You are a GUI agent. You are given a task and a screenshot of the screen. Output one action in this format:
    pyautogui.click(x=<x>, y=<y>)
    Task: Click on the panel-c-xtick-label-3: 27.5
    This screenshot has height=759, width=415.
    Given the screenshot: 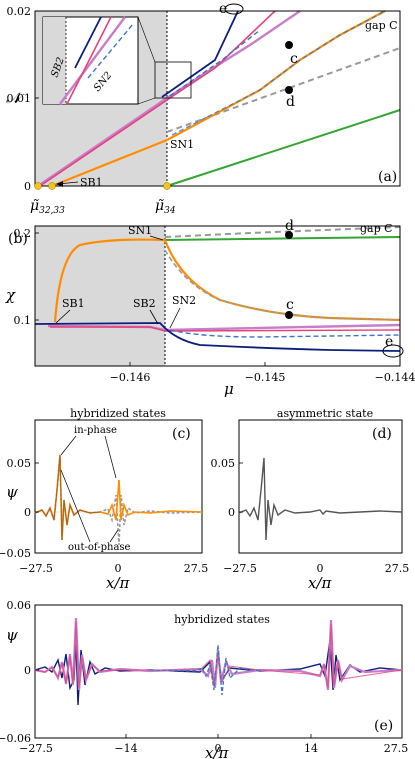 What is the action you would take?
    pyautogui.click(x=196, y=568)
    